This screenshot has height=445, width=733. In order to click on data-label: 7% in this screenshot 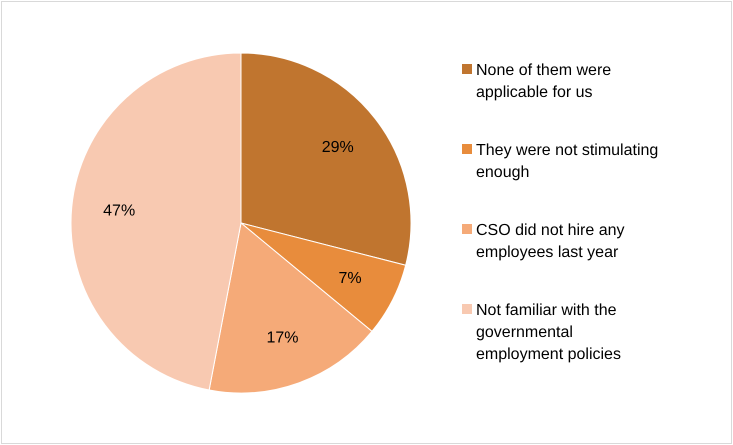, I will do `click(350, 278)`.